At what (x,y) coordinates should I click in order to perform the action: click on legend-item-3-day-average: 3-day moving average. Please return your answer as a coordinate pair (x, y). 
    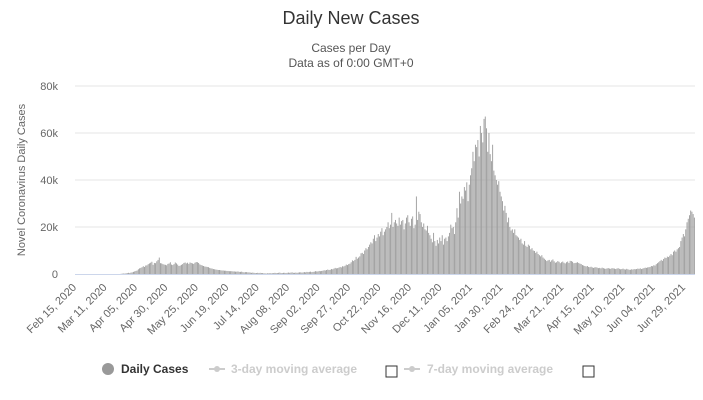
    Looking at the image, I should click on (283, 369).